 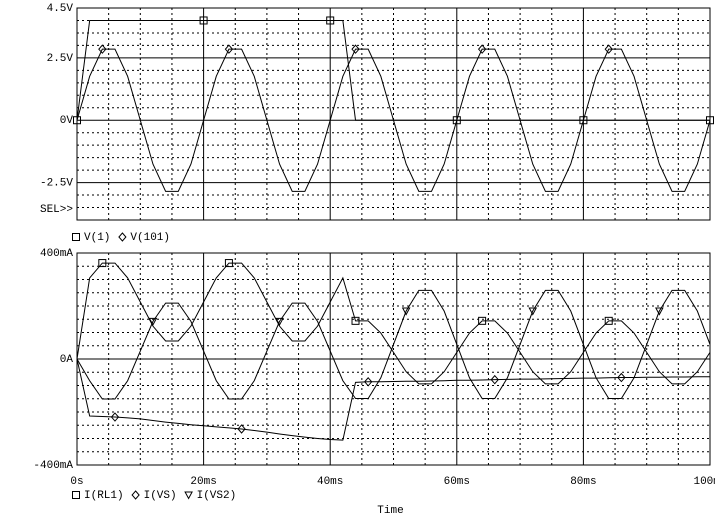 What do you see at coordinates (217, 496) in the screenshot?
I see `legend-label: I(VS2)` at bounding box center [217, 496].